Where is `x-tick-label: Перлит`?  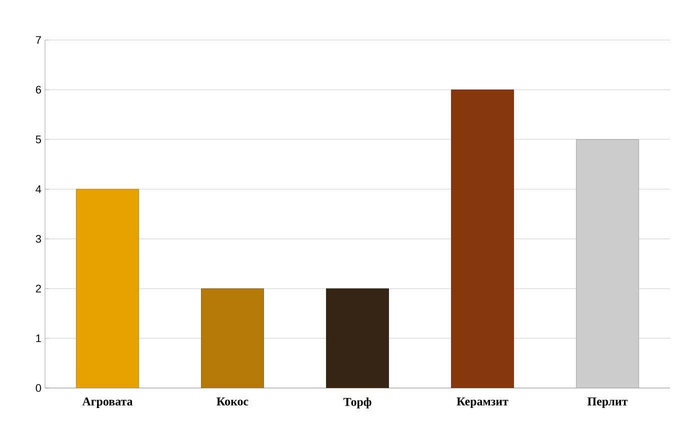 x-tick-label: Перлит is located at coordinates (608, 403).